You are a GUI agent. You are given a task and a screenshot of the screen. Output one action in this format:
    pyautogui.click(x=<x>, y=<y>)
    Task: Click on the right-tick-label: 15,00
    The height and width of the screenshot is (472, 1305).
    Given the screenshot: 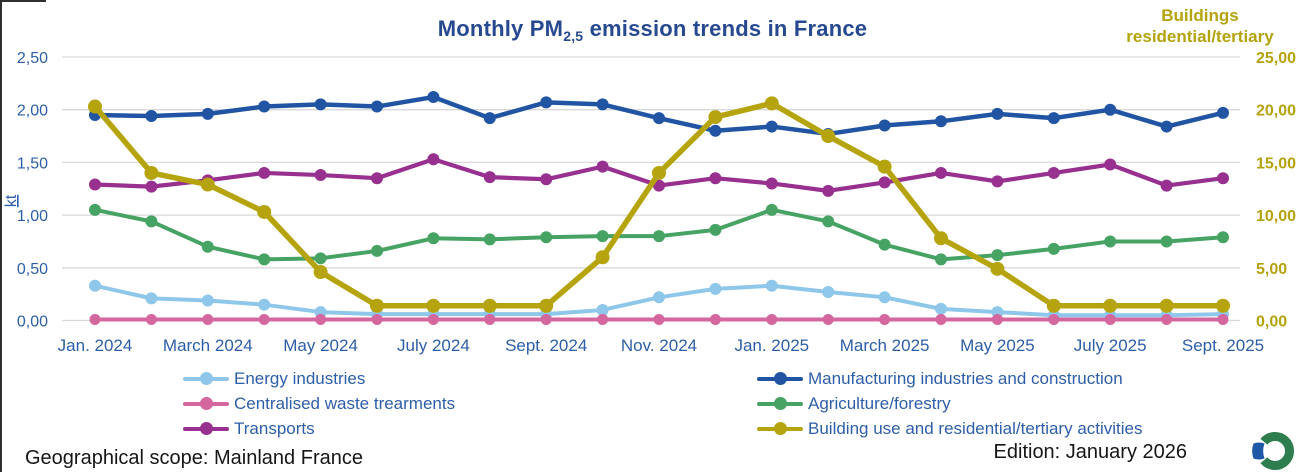 What is the action you would take?
    pyautogui.click(x=1276, y=163)
    